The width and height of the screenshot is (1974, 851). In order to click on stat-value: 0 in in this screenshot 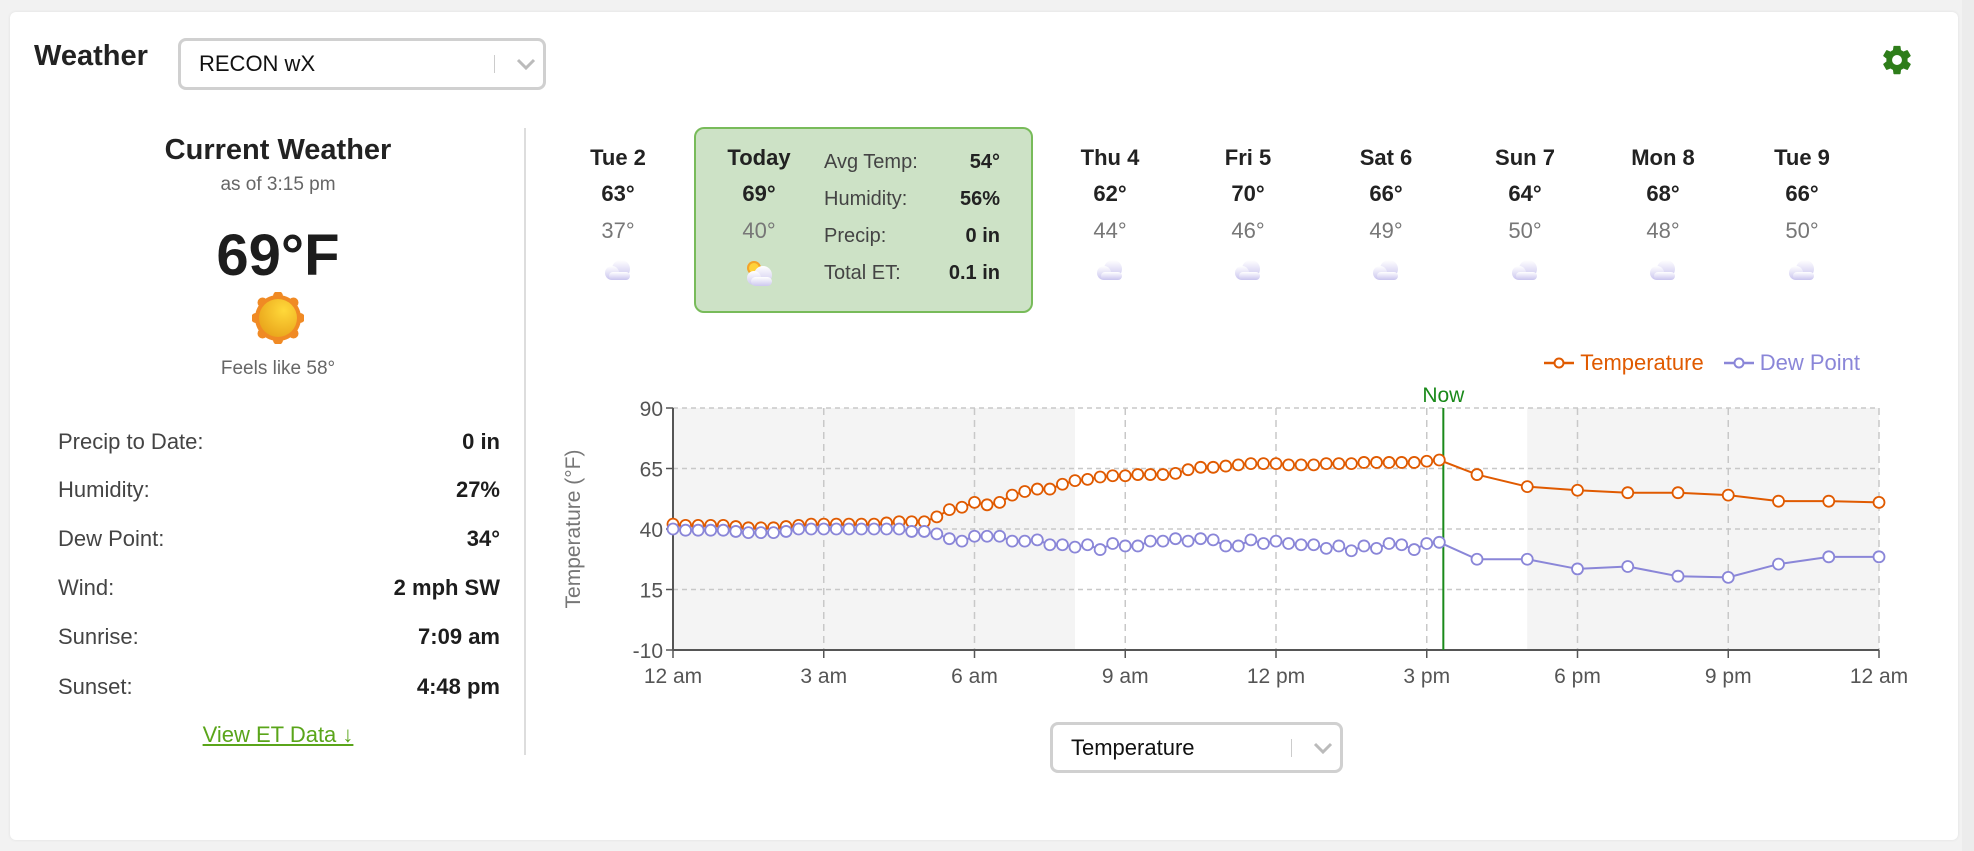, I will do `click(982, 235)`.